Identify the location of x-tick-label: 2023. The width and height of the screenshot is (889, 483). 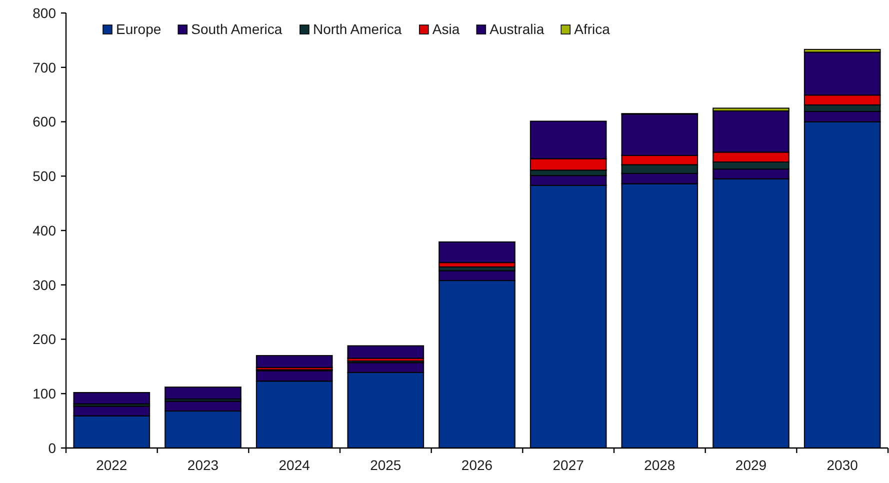
(203, 465).